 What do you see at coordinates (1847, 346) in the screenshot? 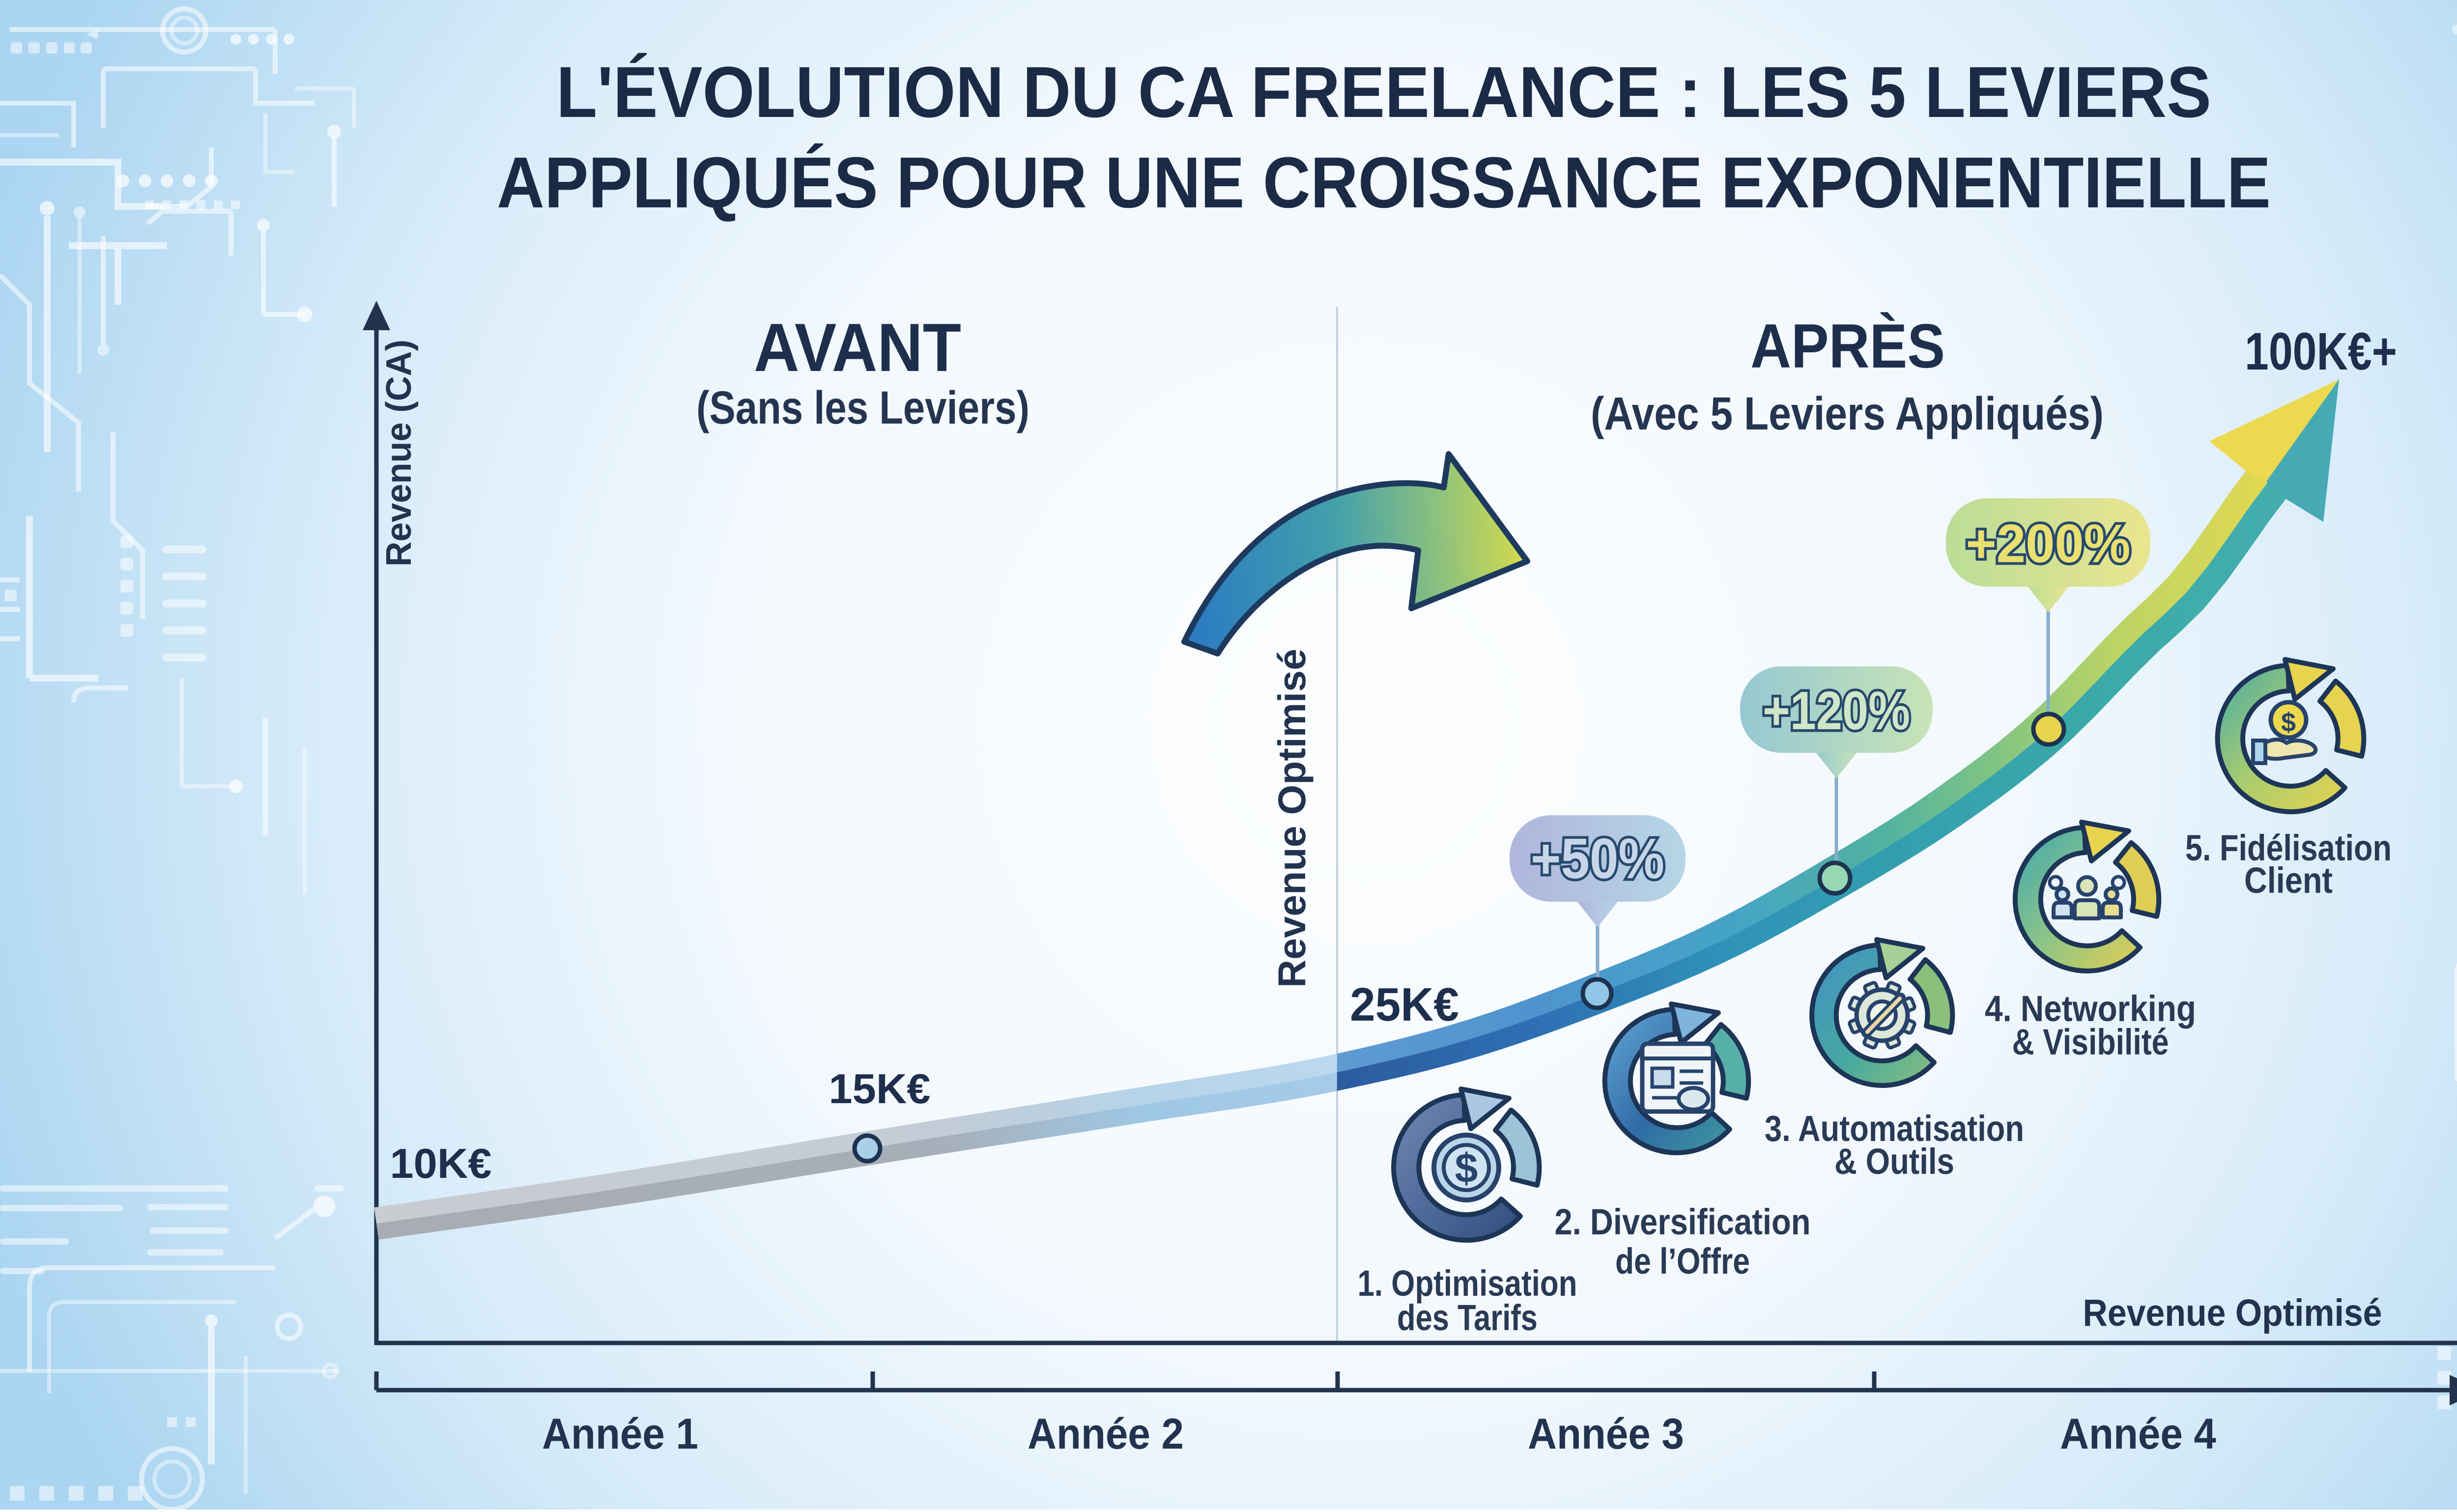
I see `svg-text: APRÈS` at bounding box center [1847, 346].